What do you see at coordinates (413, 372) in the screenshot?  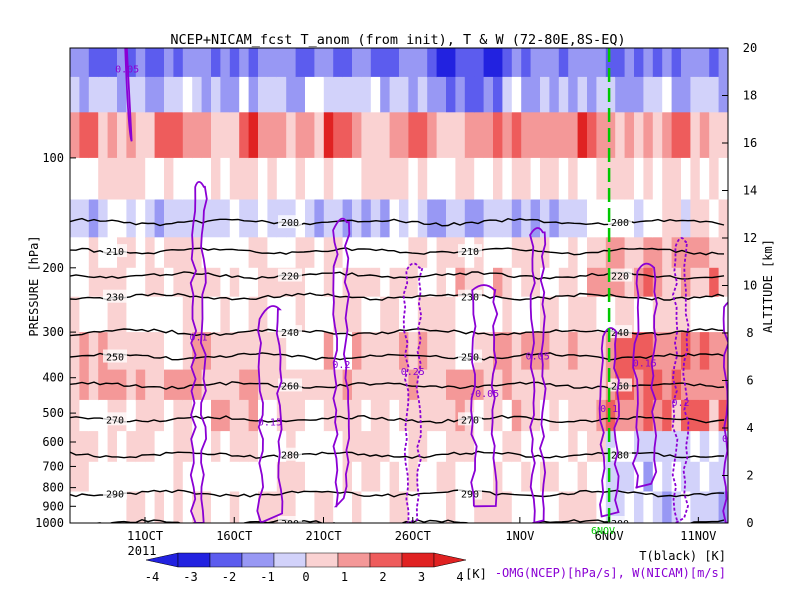 I see `vertical-velocity-label: 0.25` at bounding box center [413, 372].